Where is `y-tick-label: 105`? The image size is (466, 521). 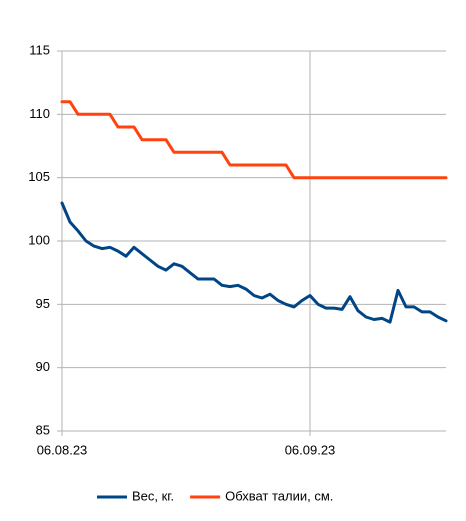
y-tick-label: 105 is located at coordinates (39, 176).